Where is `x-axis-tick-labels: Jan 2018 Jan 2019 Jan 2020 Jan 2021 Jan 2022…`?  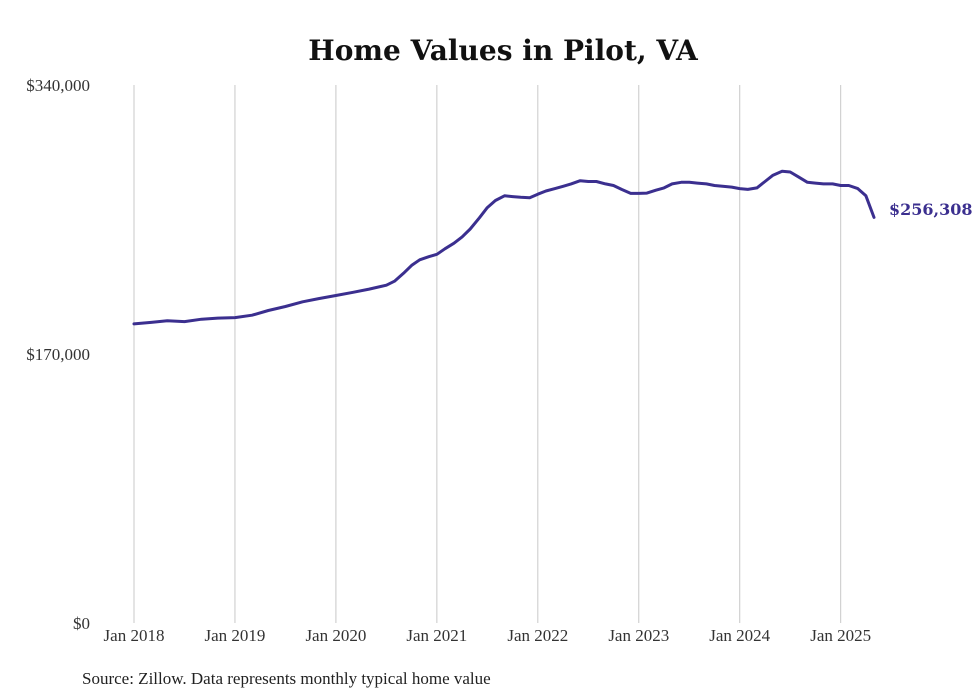
x-axis-tick-labels: Jan 2018 Jan 2019 Jan 2020 Jan 2021 Jan 2022… is located at coordinates (488, 635).